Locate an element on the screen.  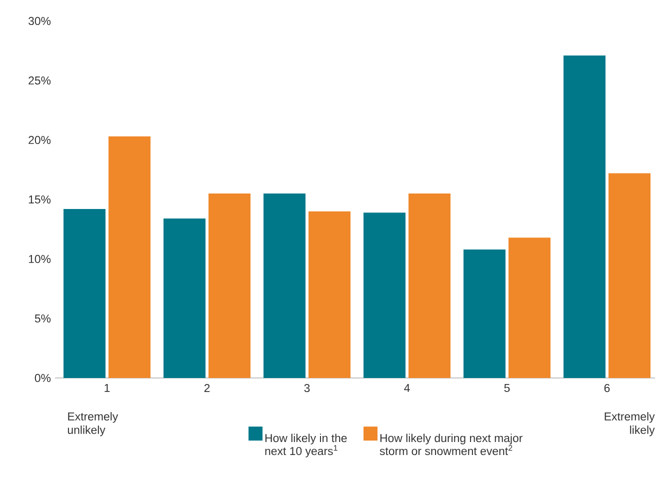
y-tick-label: 30% is located at coordinates (39, 21).